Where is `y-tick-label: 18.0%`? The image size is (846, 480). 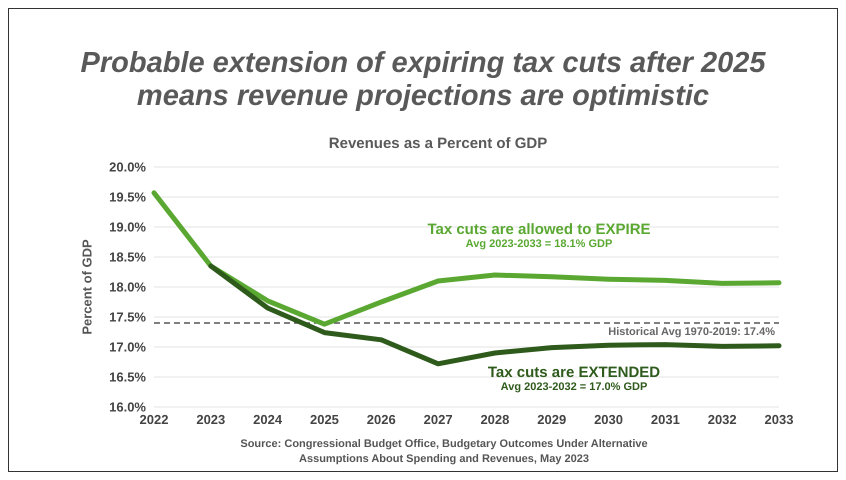
y-tick-label: 18.0% is located at coordinates (127, 287).